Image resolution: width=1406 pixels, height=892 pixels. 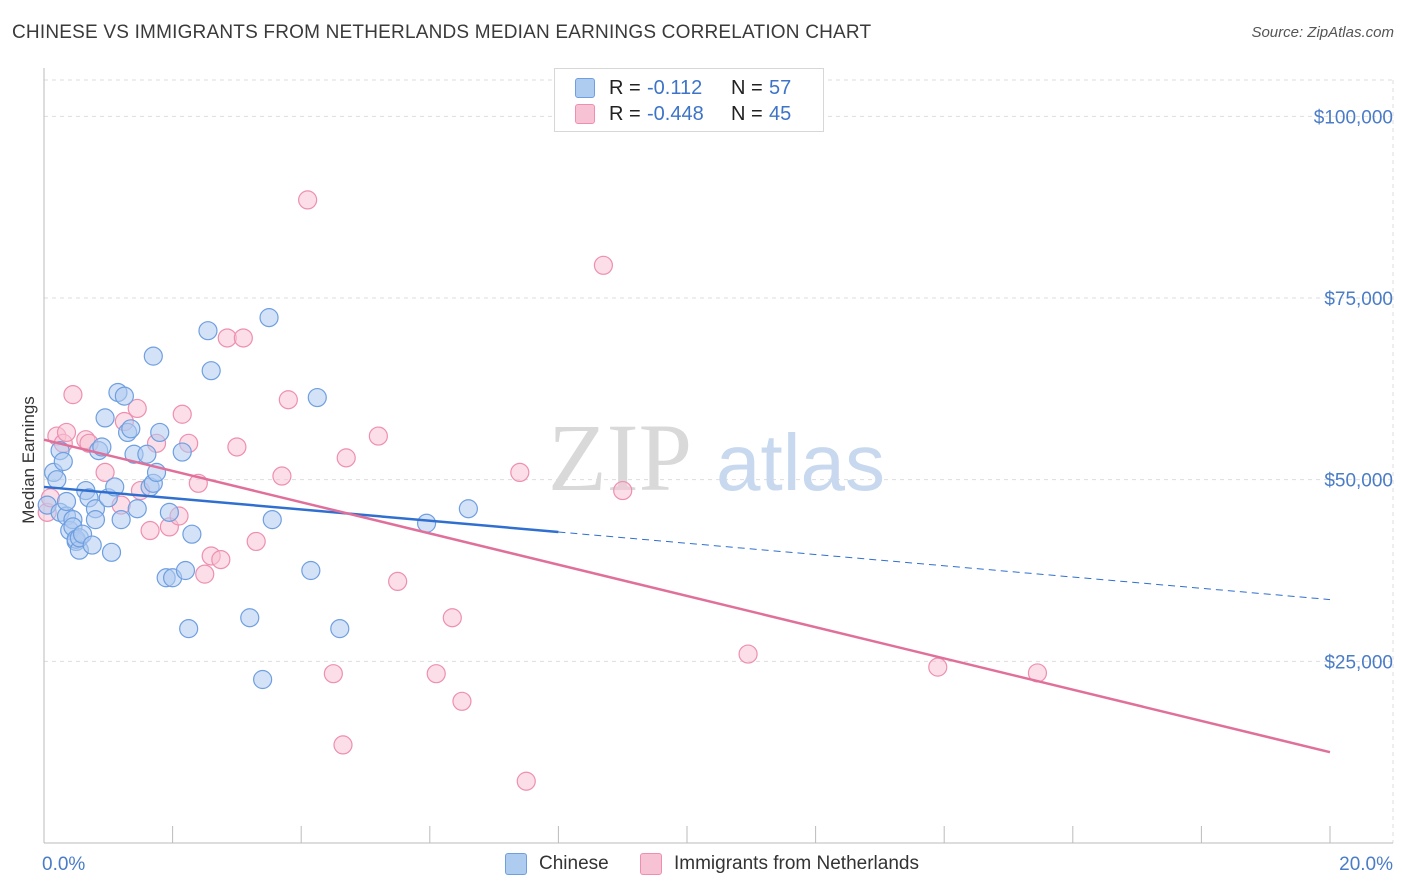 I want to click on legend-r-value-netherlands: -0.448, so click(x=675, y=113).